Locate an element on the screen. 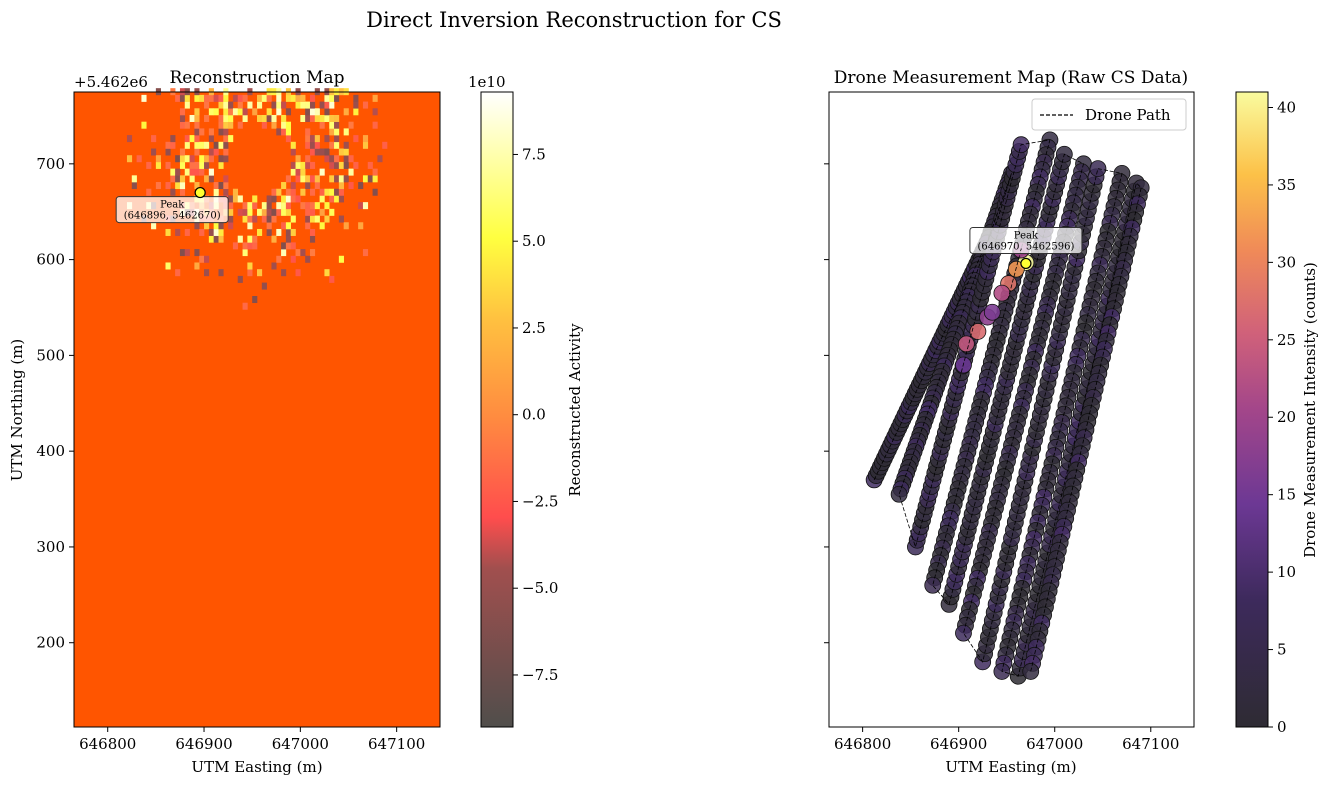 The image size is (1330, 786). colorbar-tick-label: 0 is located at coordinates (1282, 727).